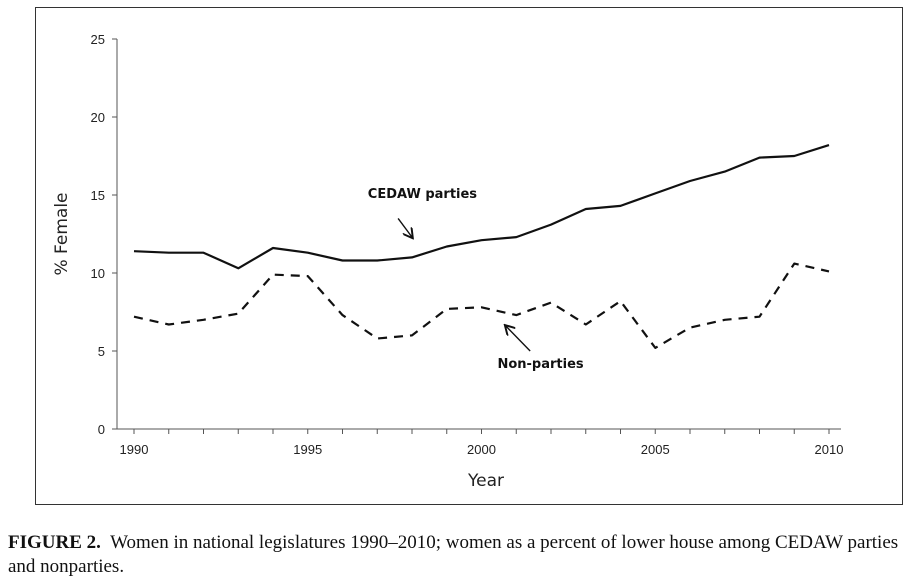  What do you see at coordinates (829, 449) in the screenshot?
I see `x-tick-label: 2010` at bounding box center [829, 449].